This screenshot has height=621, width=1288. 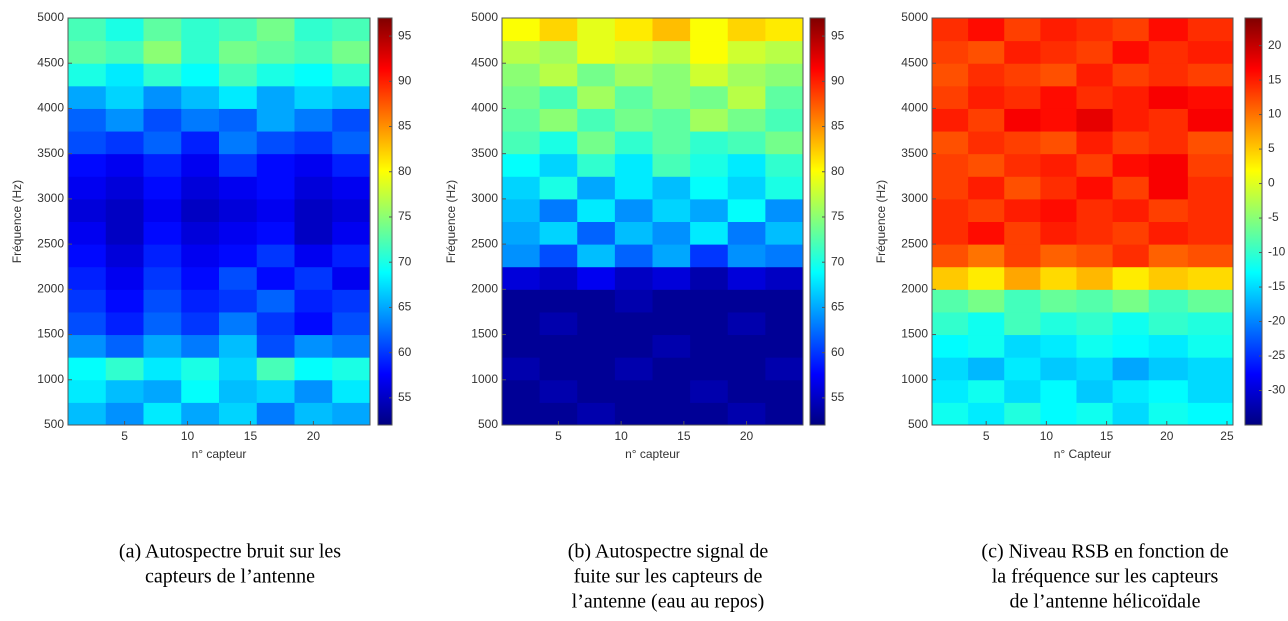 What do you see at coordinates (484, 198) in the screenshot?
I see `y-tick-label: 3000` at bounding box center [484, 198].